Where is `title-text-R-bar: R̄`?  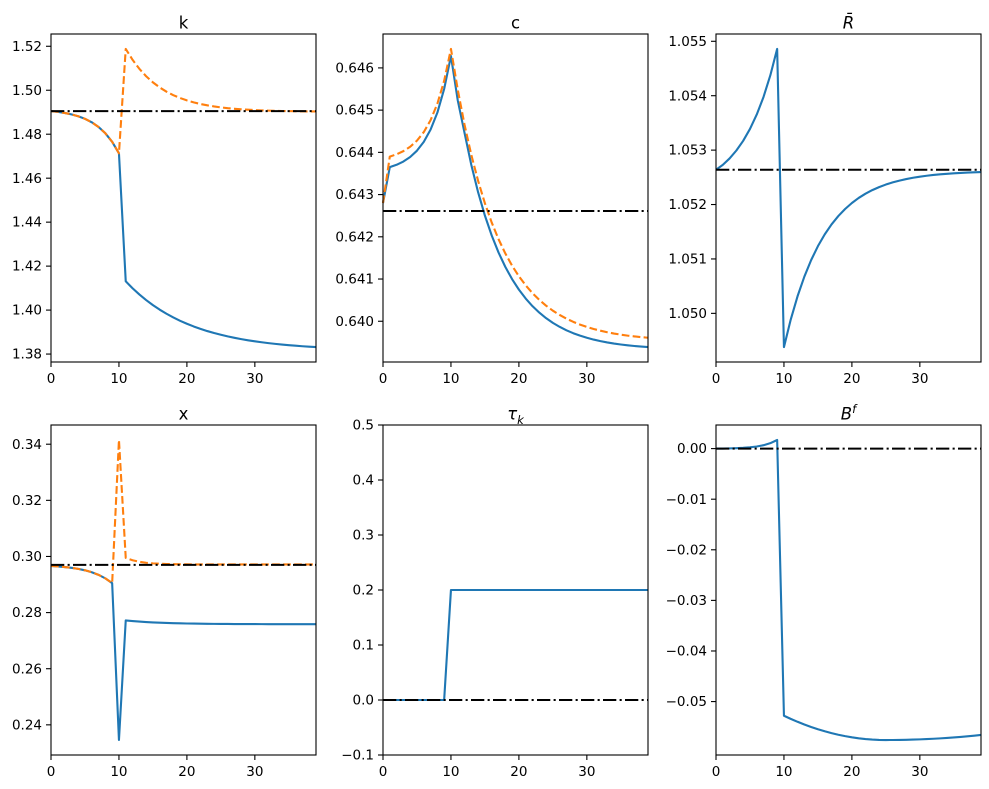
title-text-R-bar: R̄ is located at coordinates (848, 23).